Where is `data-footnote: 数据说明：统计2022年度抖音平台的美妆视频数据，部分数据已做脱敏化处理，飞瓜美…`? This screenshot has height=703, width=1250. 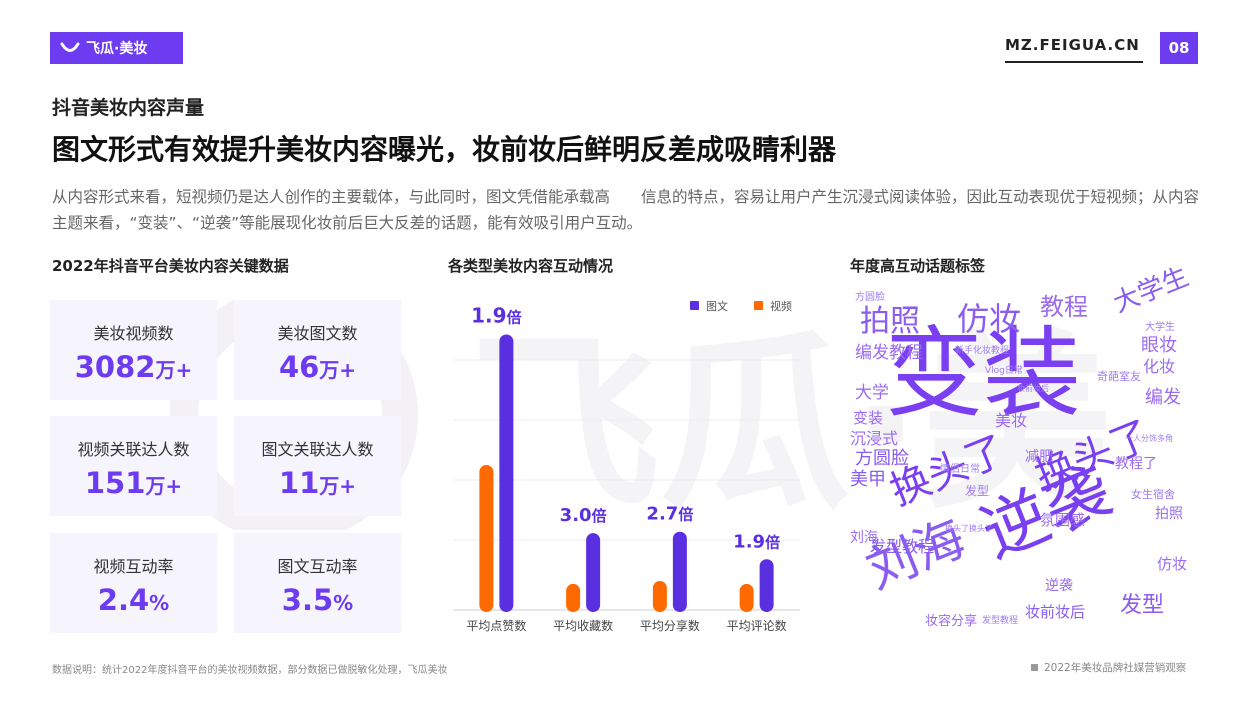 data-footnote: 数据说明：统计2022年度抖音平台的美妆视频数据，部分数据已做脱敏化处理，飞瓜美… is located at coordinates (250, 670).